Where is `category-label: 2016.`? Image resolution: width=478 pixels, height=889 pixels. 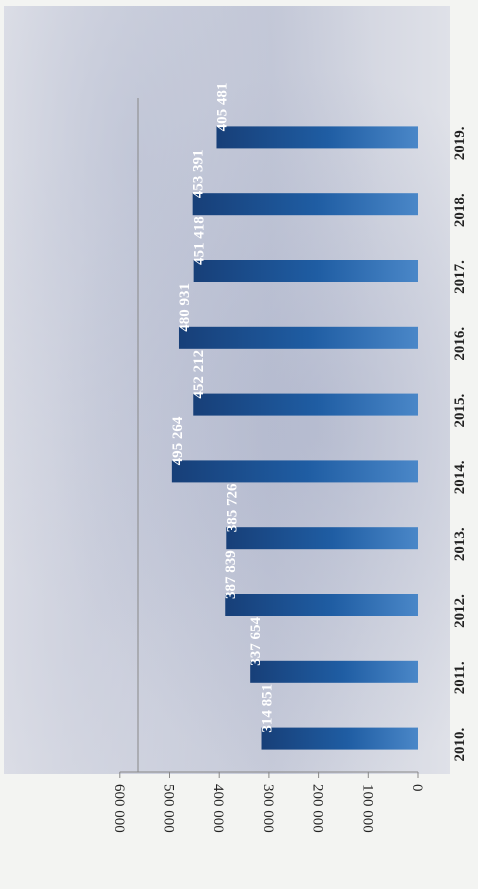
category-label: 2016. is located at coordinates (460, 344).